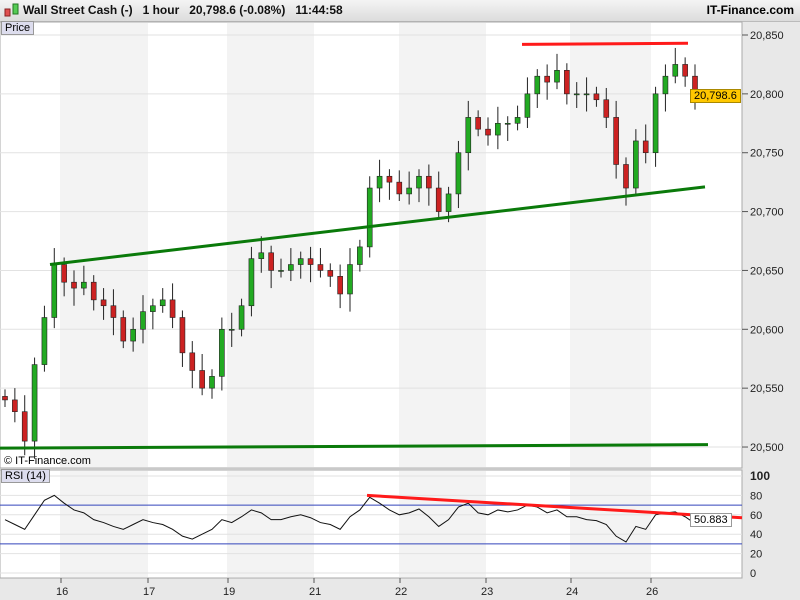  I want to click on instrument-name: Wall Street Cash (-), so click(78, 10).